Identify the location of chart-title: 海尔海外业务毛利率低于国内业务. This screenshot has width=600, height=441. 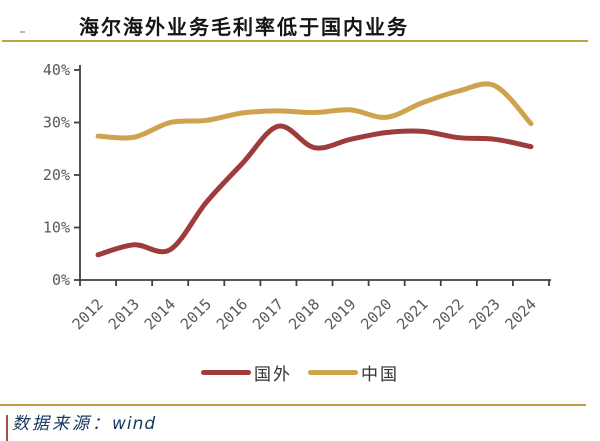
(244, 27).